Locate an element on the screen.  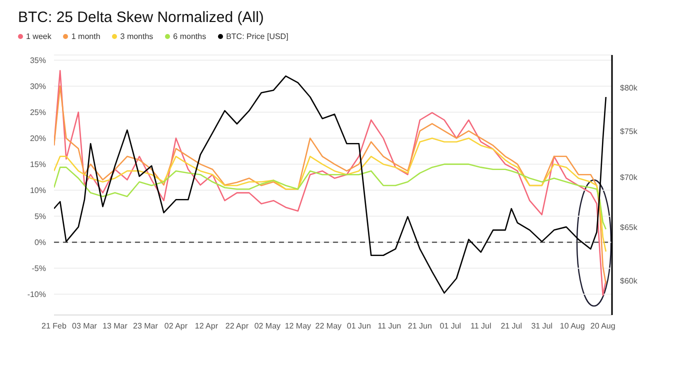
y2-tick-label: $60k is located at coordinates (629, 281).